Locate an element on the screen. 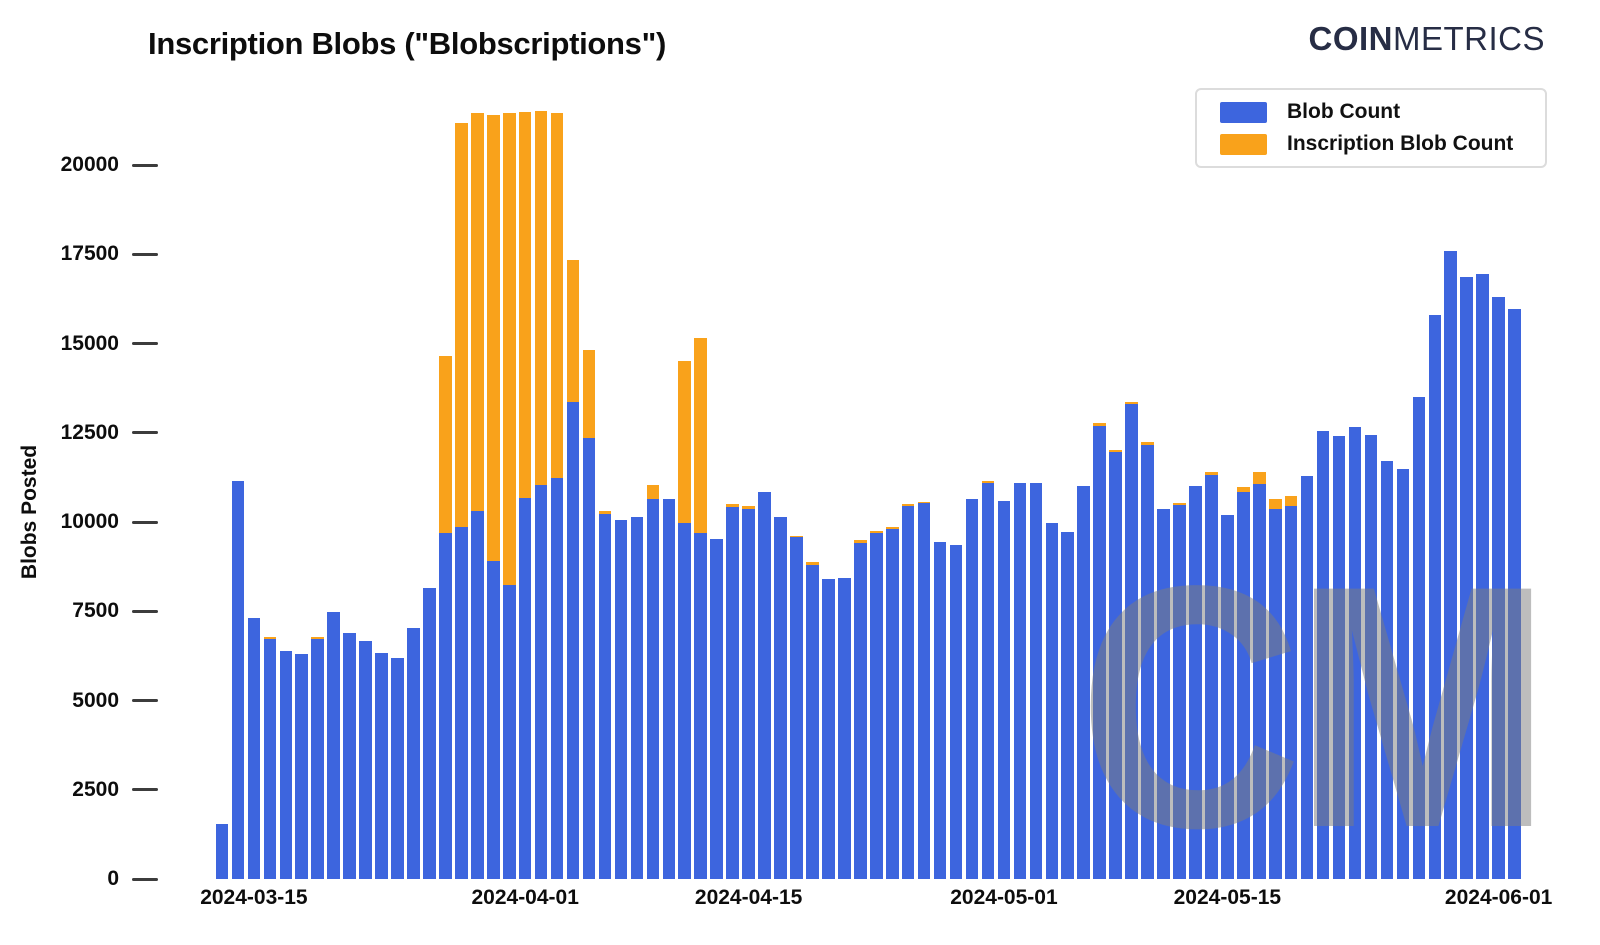  y-tick-label: 2500 is located at coordinates (95, 789).